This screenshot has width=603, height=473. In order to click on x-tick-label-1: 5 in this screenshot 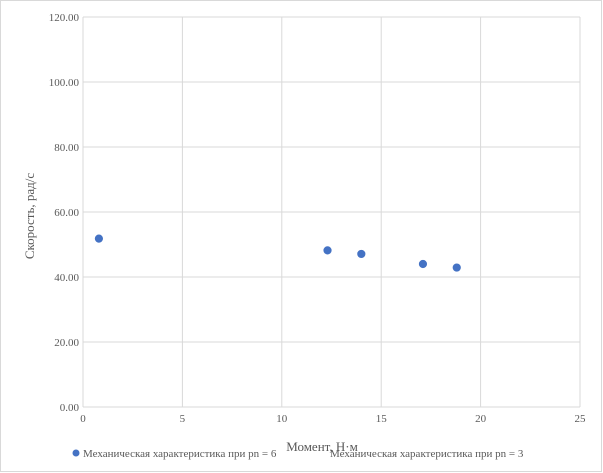, I will do `click(183, 419)`.